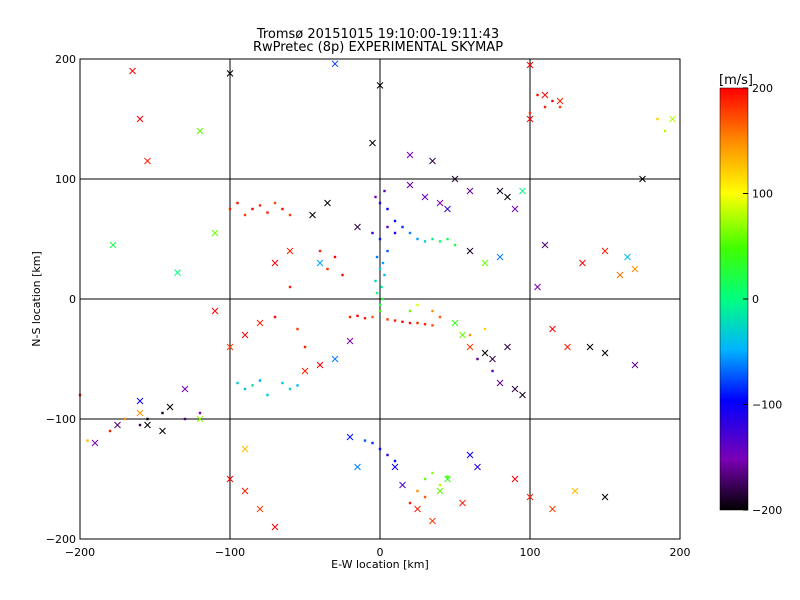 This screenshot has height=600, width=800. Describe the element at coordinates (736, 80) in the screenshot. I see `colorbar-label: [m/s]` at that location.